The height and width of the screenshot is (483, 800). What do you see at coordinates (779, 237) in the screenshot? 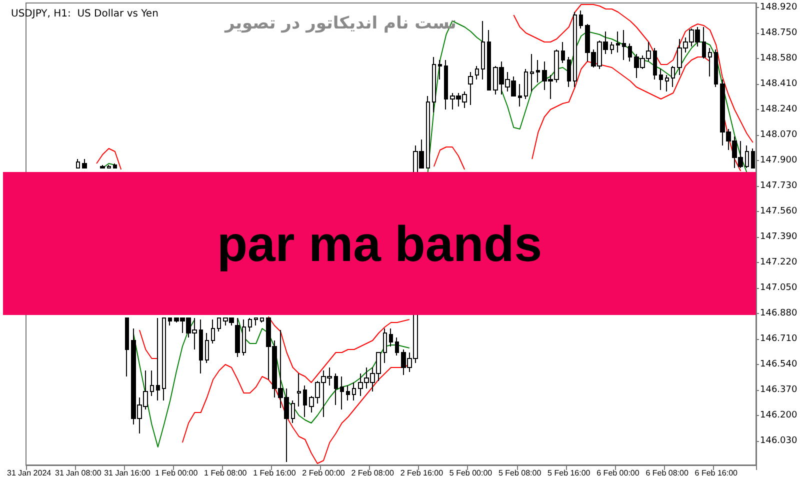
I see `y-tick-label: 147.390` at bounding box center [779, 237].